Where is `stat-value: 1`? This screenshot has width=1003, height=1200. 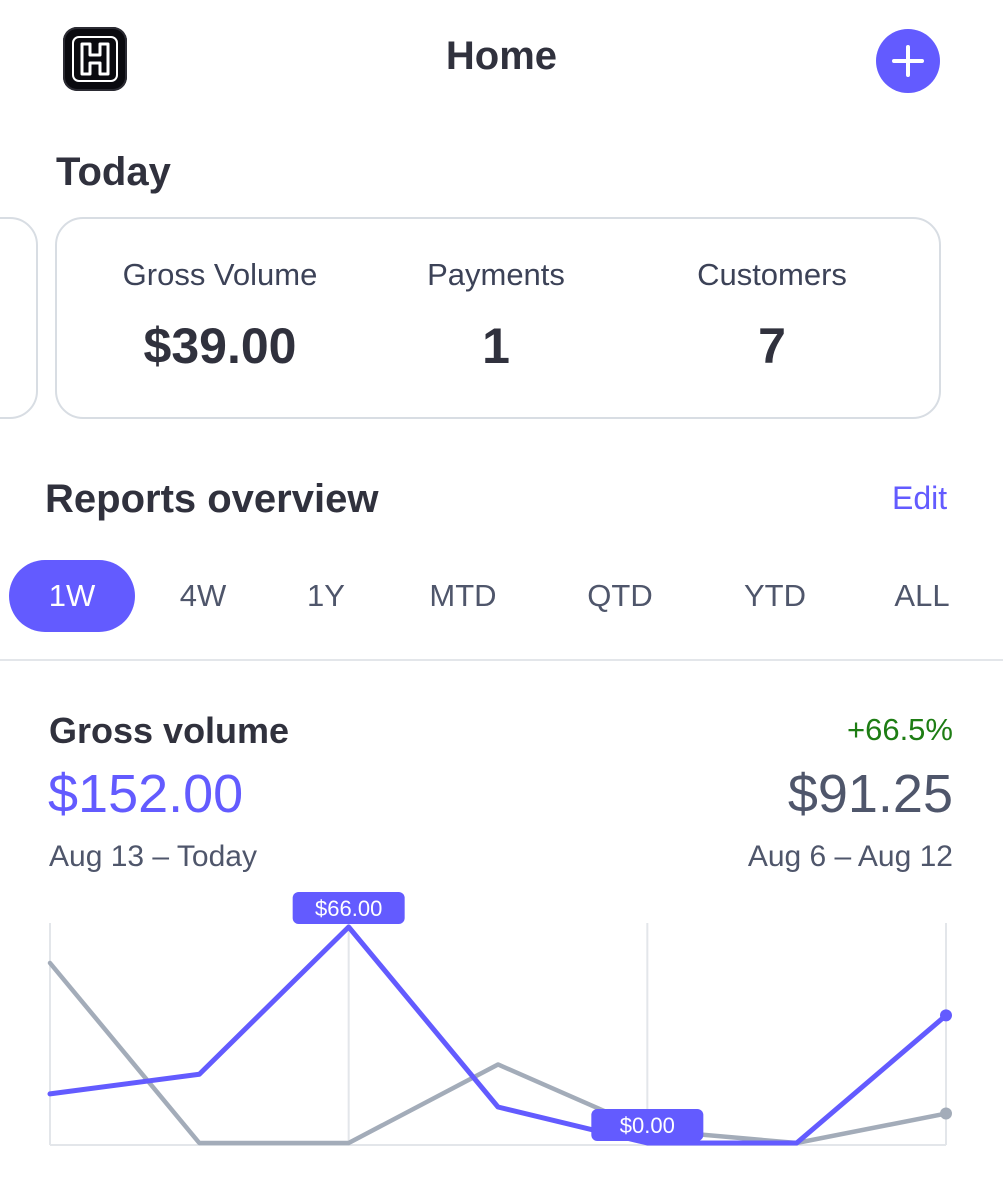 stat-value: 1 is located at coordinates (496, 346).